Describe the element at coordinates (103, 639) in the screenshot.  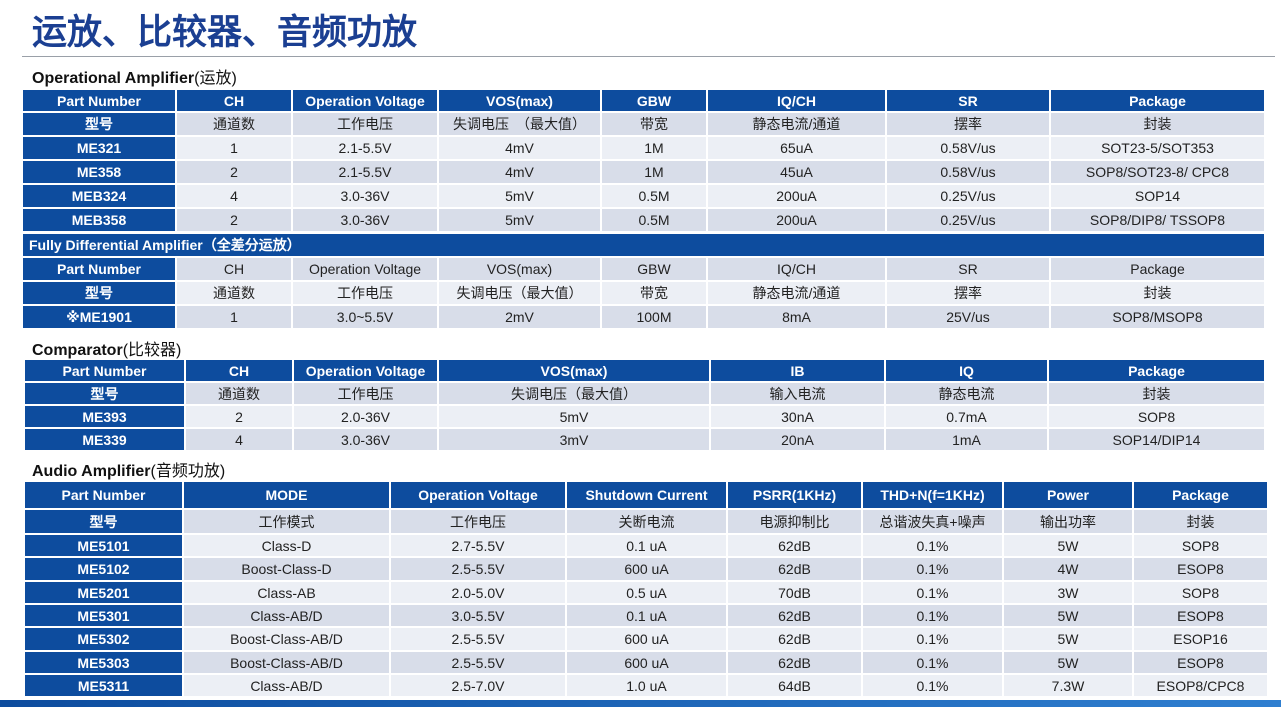
I see `table-cell: ME5302` at that location.